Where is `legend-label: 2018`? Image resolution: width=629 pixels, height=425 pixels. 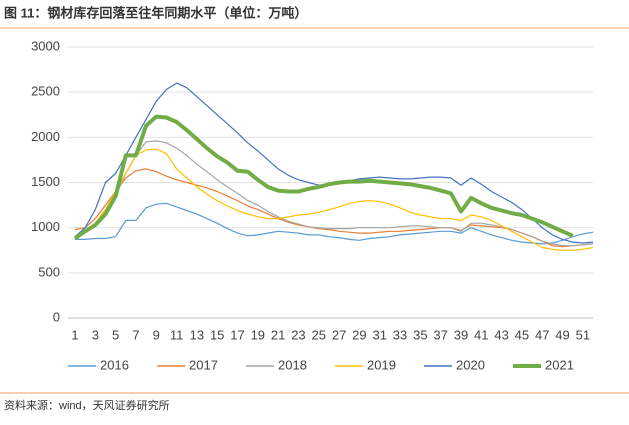 legend-label: 2018 is located at coordinates (292, 364).